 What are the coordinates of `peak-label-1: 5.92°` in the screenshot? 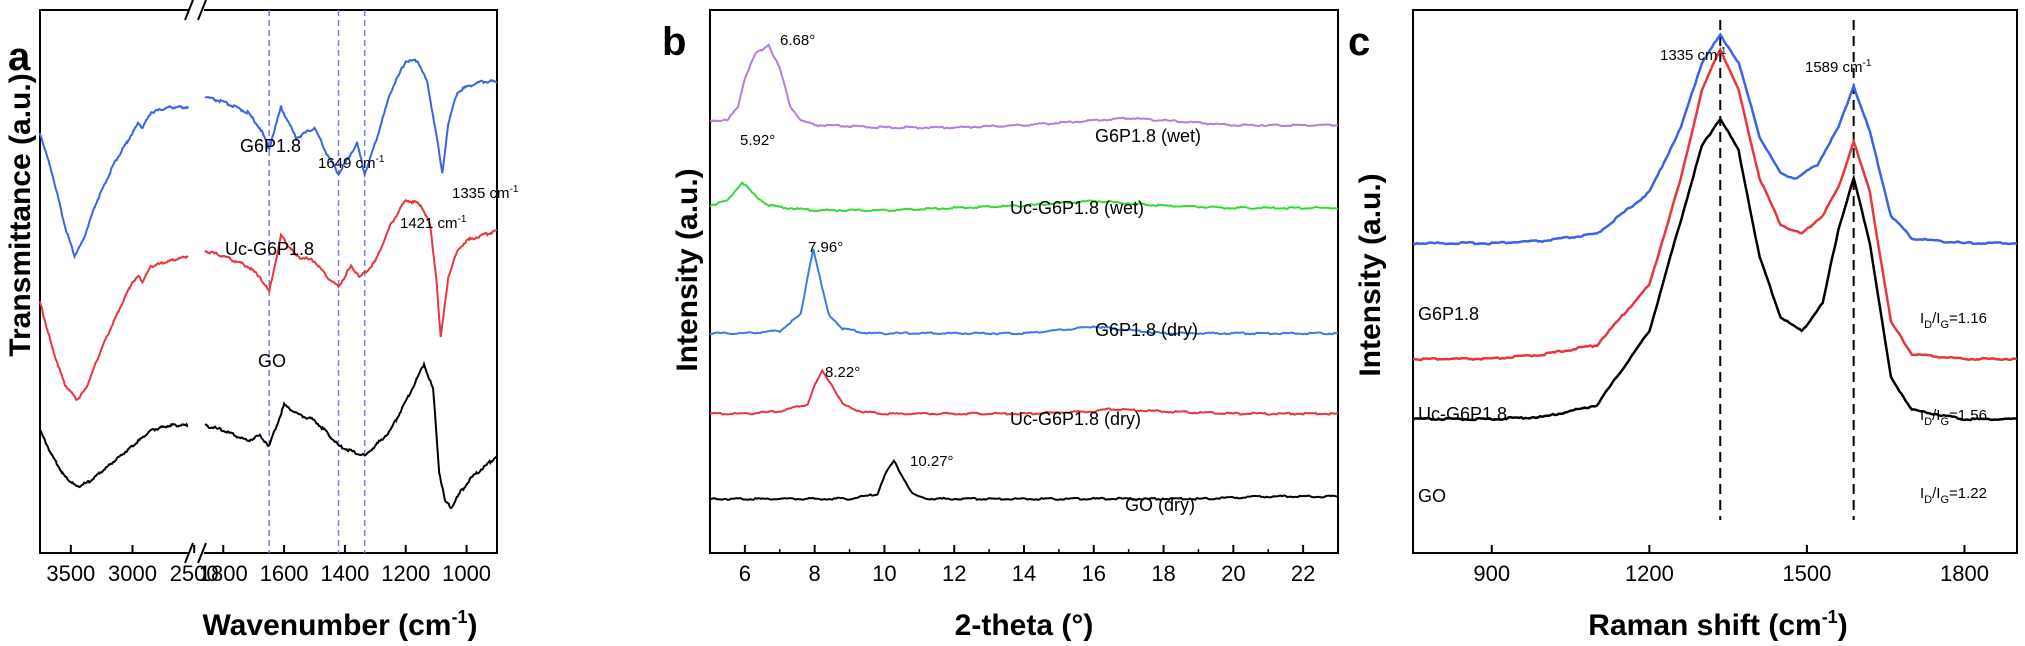 It's located at (757, 140).